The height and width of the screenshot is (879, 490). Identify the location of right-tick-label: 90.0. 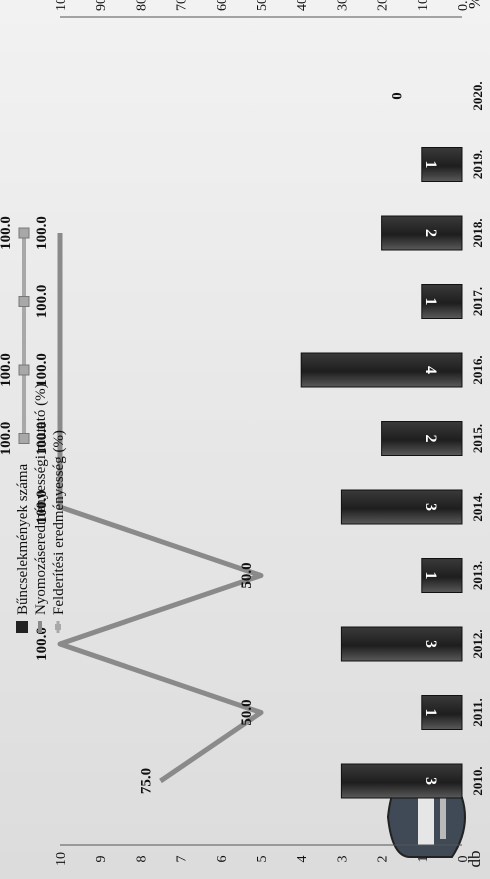
(101, 5).